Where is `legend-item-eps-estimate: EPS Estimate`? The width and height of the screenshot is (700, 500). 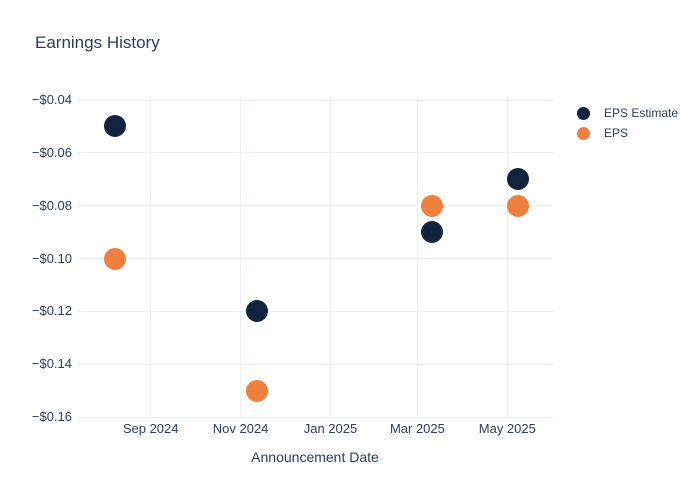
legend-item-eps-estimate: EPS Estimate is located at coordinates (627, 113).